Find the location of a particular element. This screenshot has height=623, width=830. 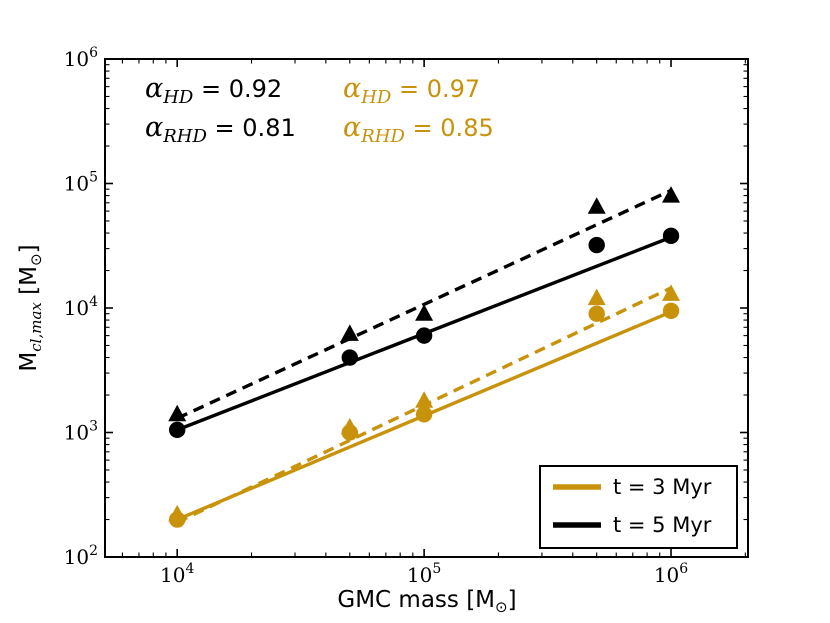

annotation-alpha-rhd-3: αRHD = 0.85 is located at coordinates (418, 129).